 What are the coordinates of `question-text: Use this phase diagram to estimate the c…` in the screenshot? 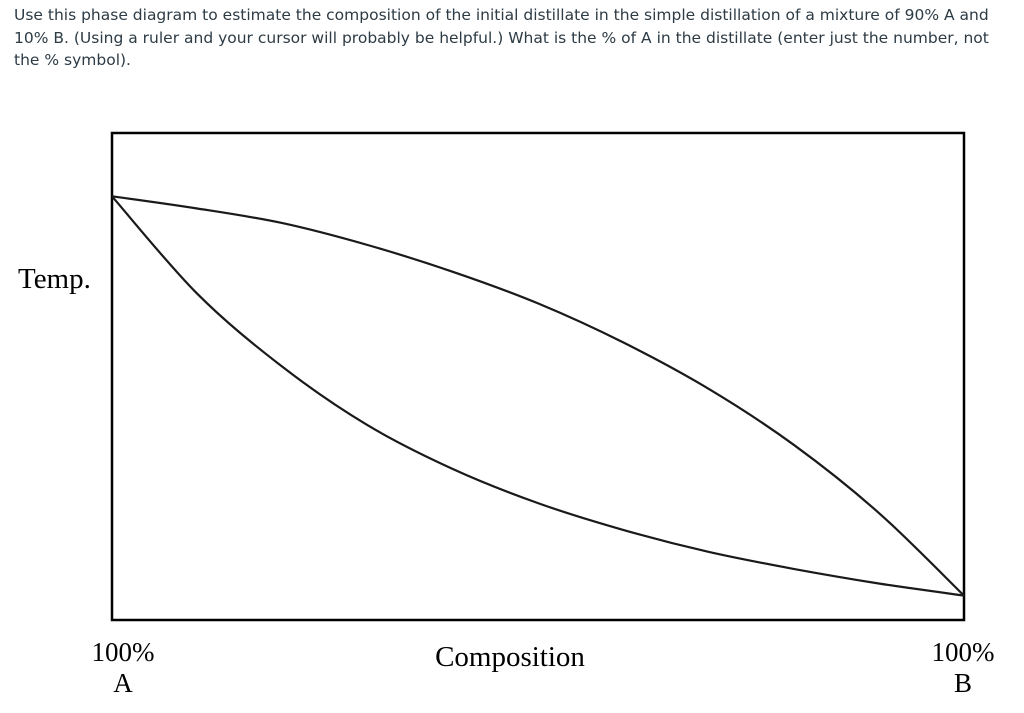 It's located at (501, 37).